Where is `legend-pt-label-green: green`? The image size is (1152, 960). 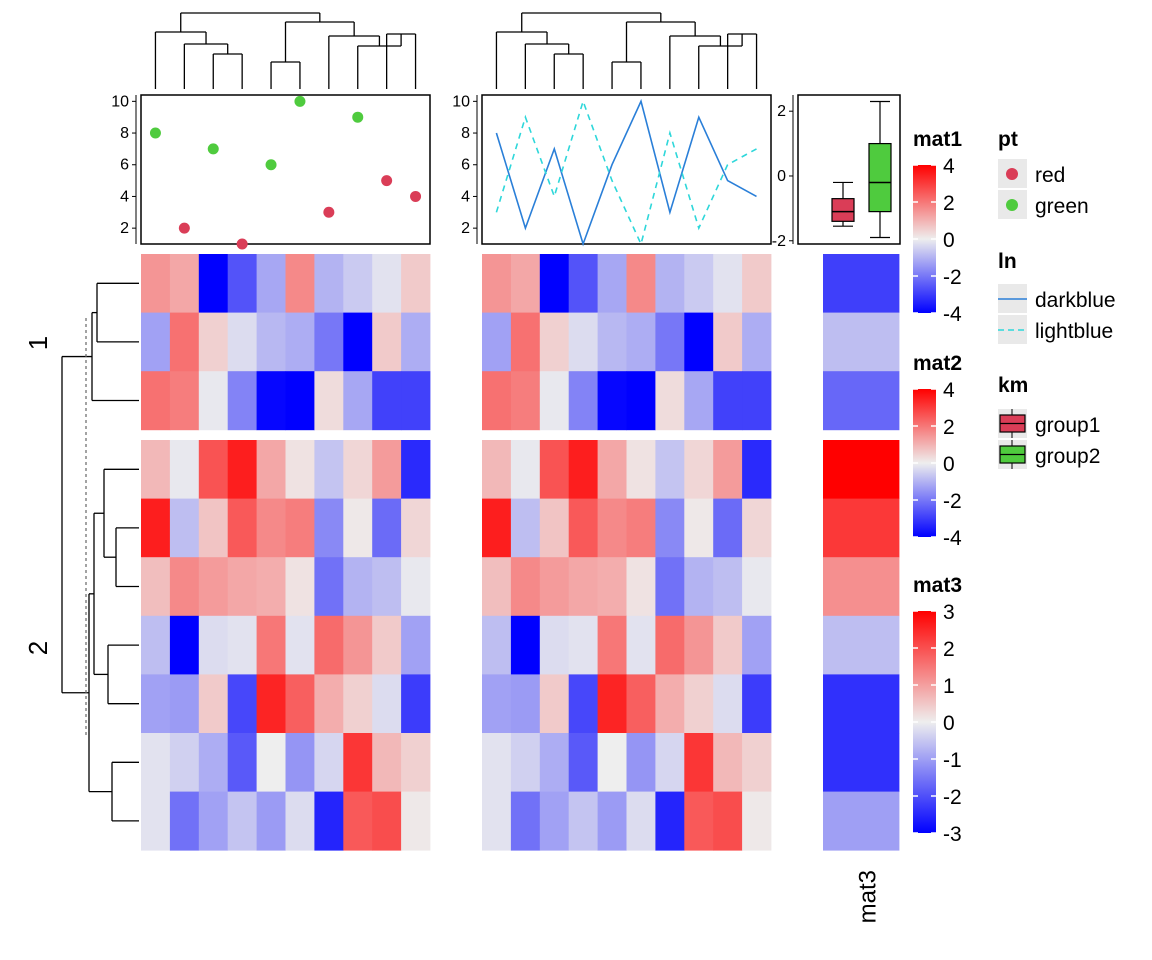 legend-pt-label-green: green is located at coordinates (1062, 206).